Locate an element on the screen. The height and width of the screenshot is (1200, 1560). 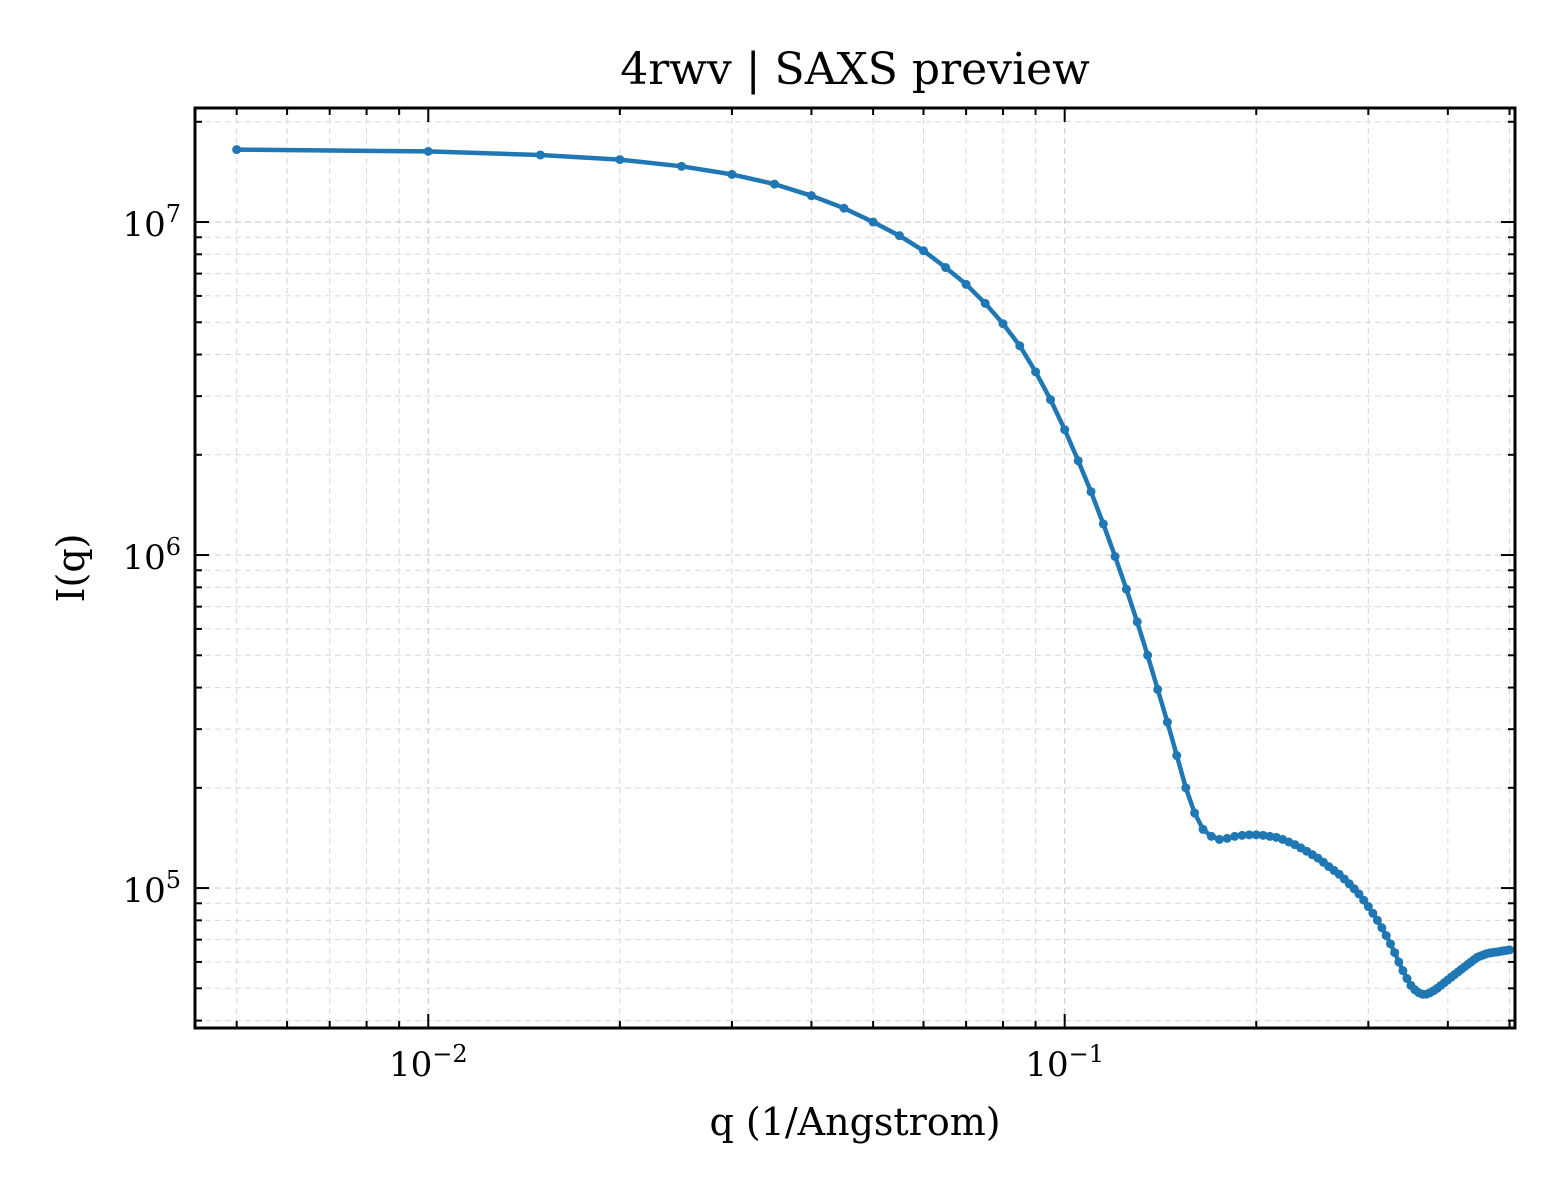
y-tick-label: 10⁶ is located at coordinates (151, 555).